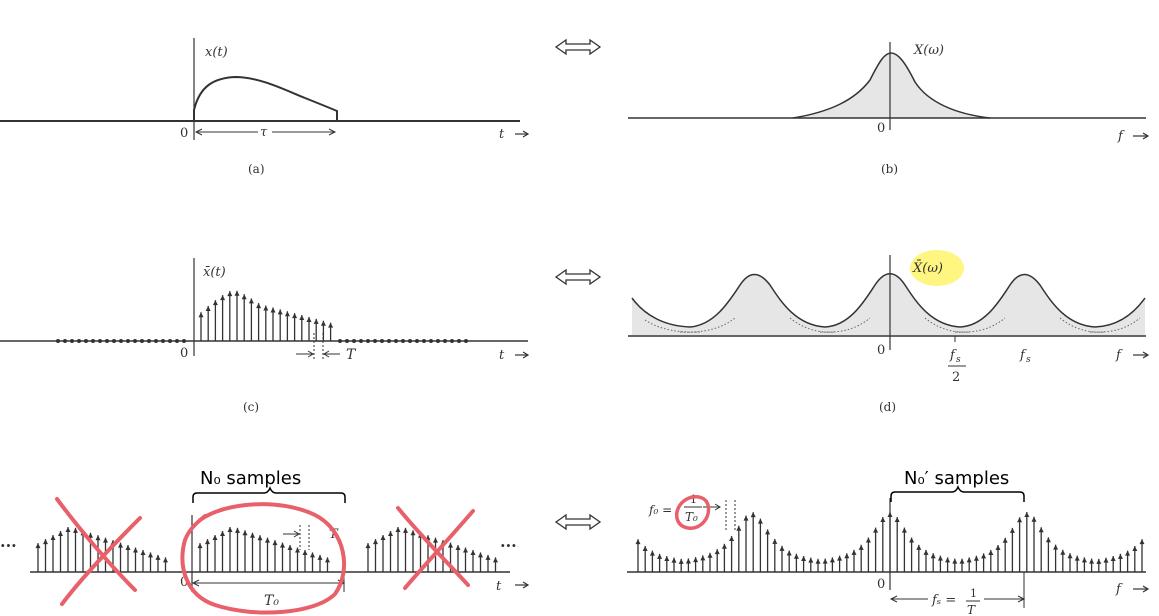 The image size is (1159, 616). I want to click on b-axis-label: f, so click(1121, 136).